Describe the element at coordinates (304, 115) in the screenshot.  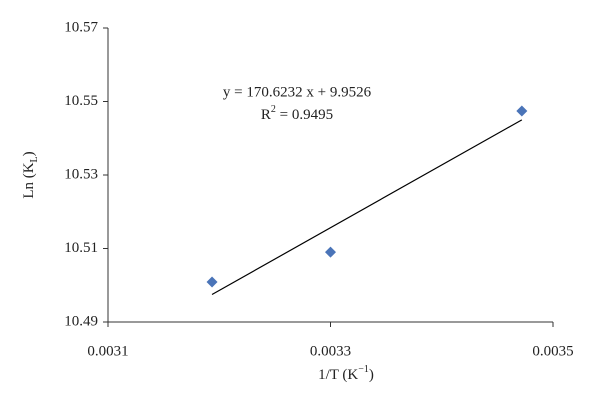
I see `r-squared-value: = 0.9495` at that location.